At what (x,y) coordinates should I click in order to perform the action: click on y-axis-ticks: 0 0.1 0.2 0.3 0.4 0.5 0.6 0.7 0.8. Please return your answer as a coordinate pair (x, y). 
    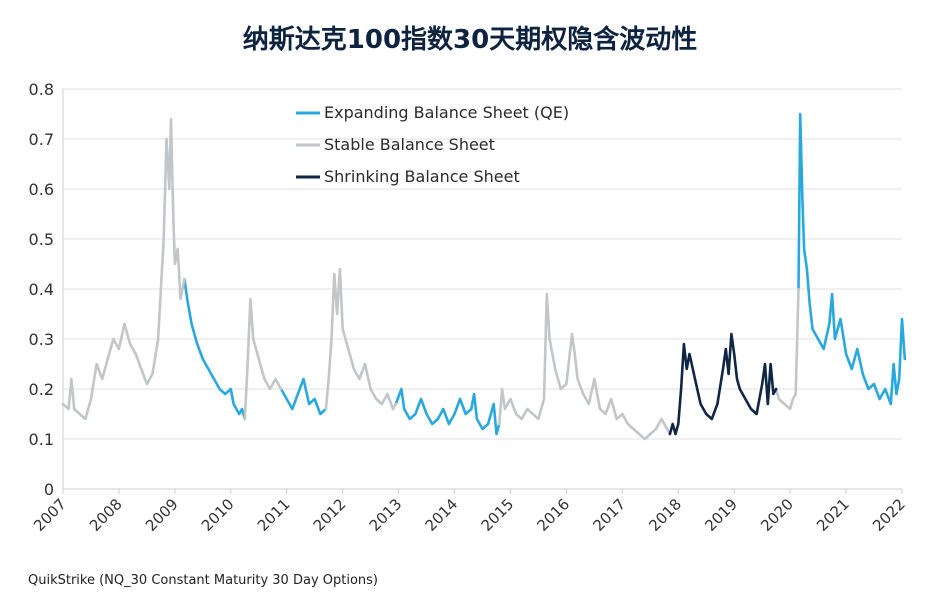
    Looking at the image, I should click on (41, 289).